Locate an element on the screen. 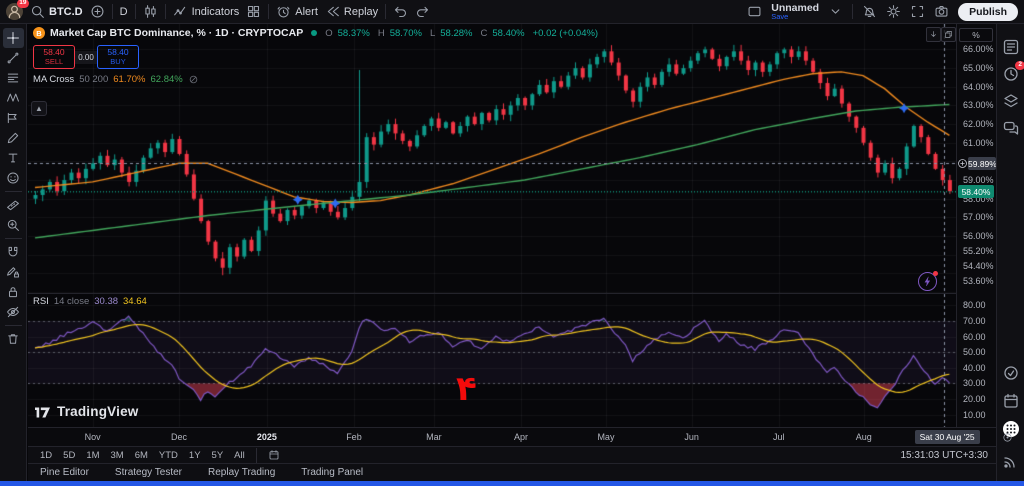 Image resolution: width=1024 pixels, height=486 pixels. snapshot-button is located at coordinates (941, 11).